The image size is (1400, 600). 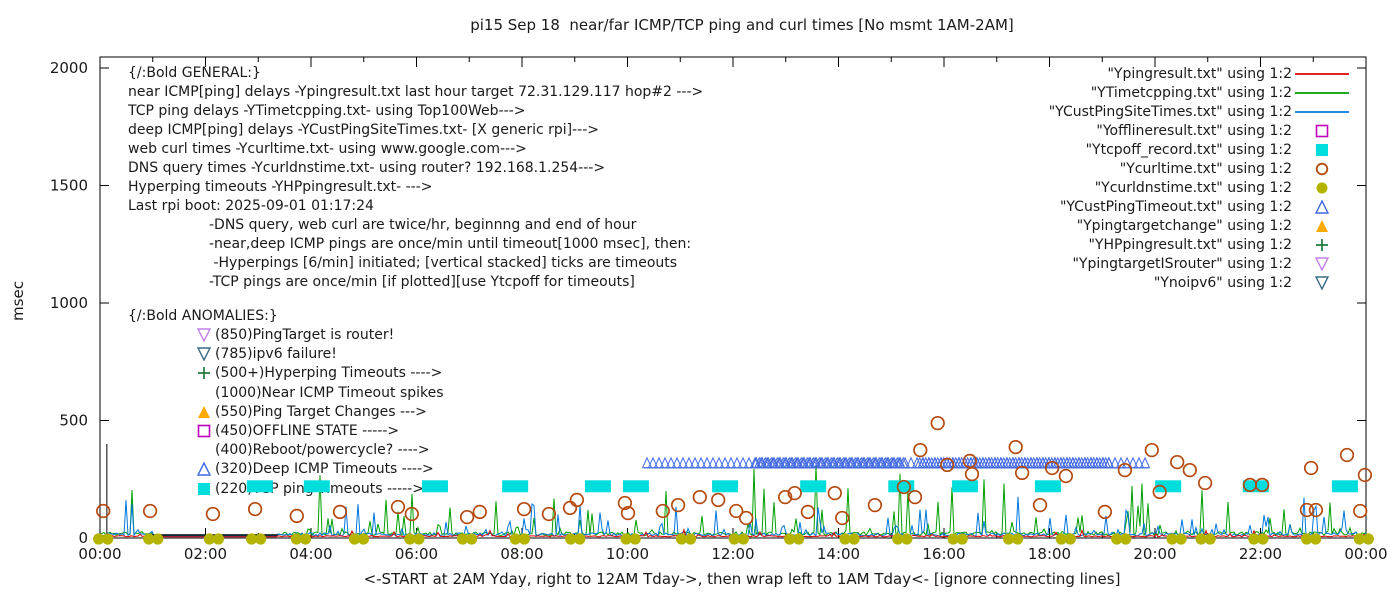 I want to click on legend-entry: "Ycurldnstime.txt" using 1:2, so click(x=1165, y=188).